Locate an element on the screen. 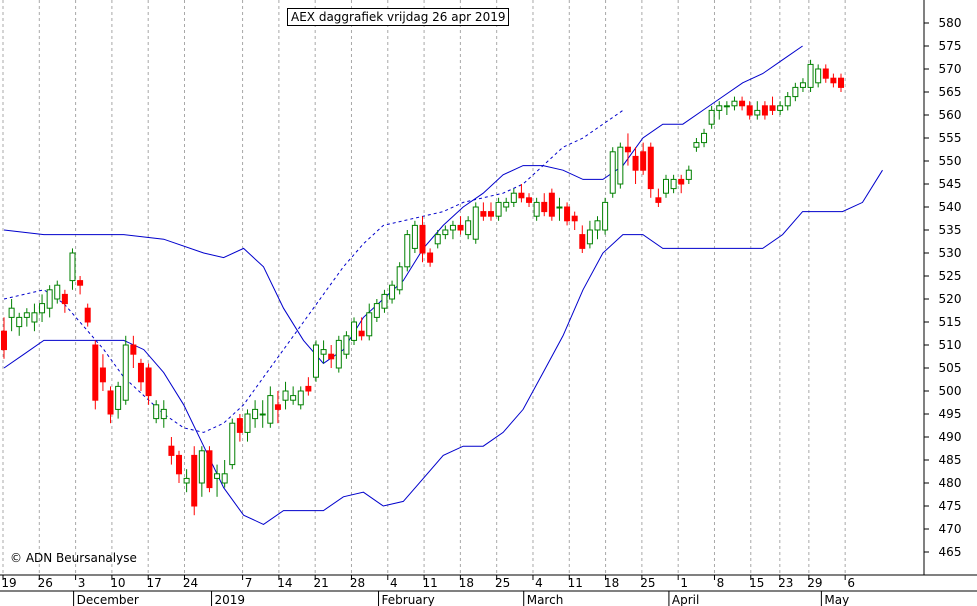  chart-title: AEX daggrafiek vrijdag 26 apr 2019 is located at coordinates (398, 17).